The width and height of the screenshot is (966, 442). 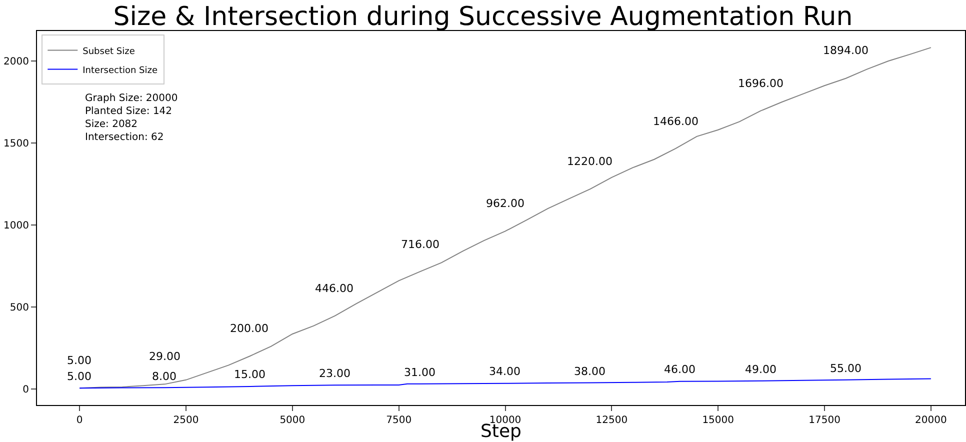 I want to click on y-tick-label: 2000, so click(x=16, y=62).